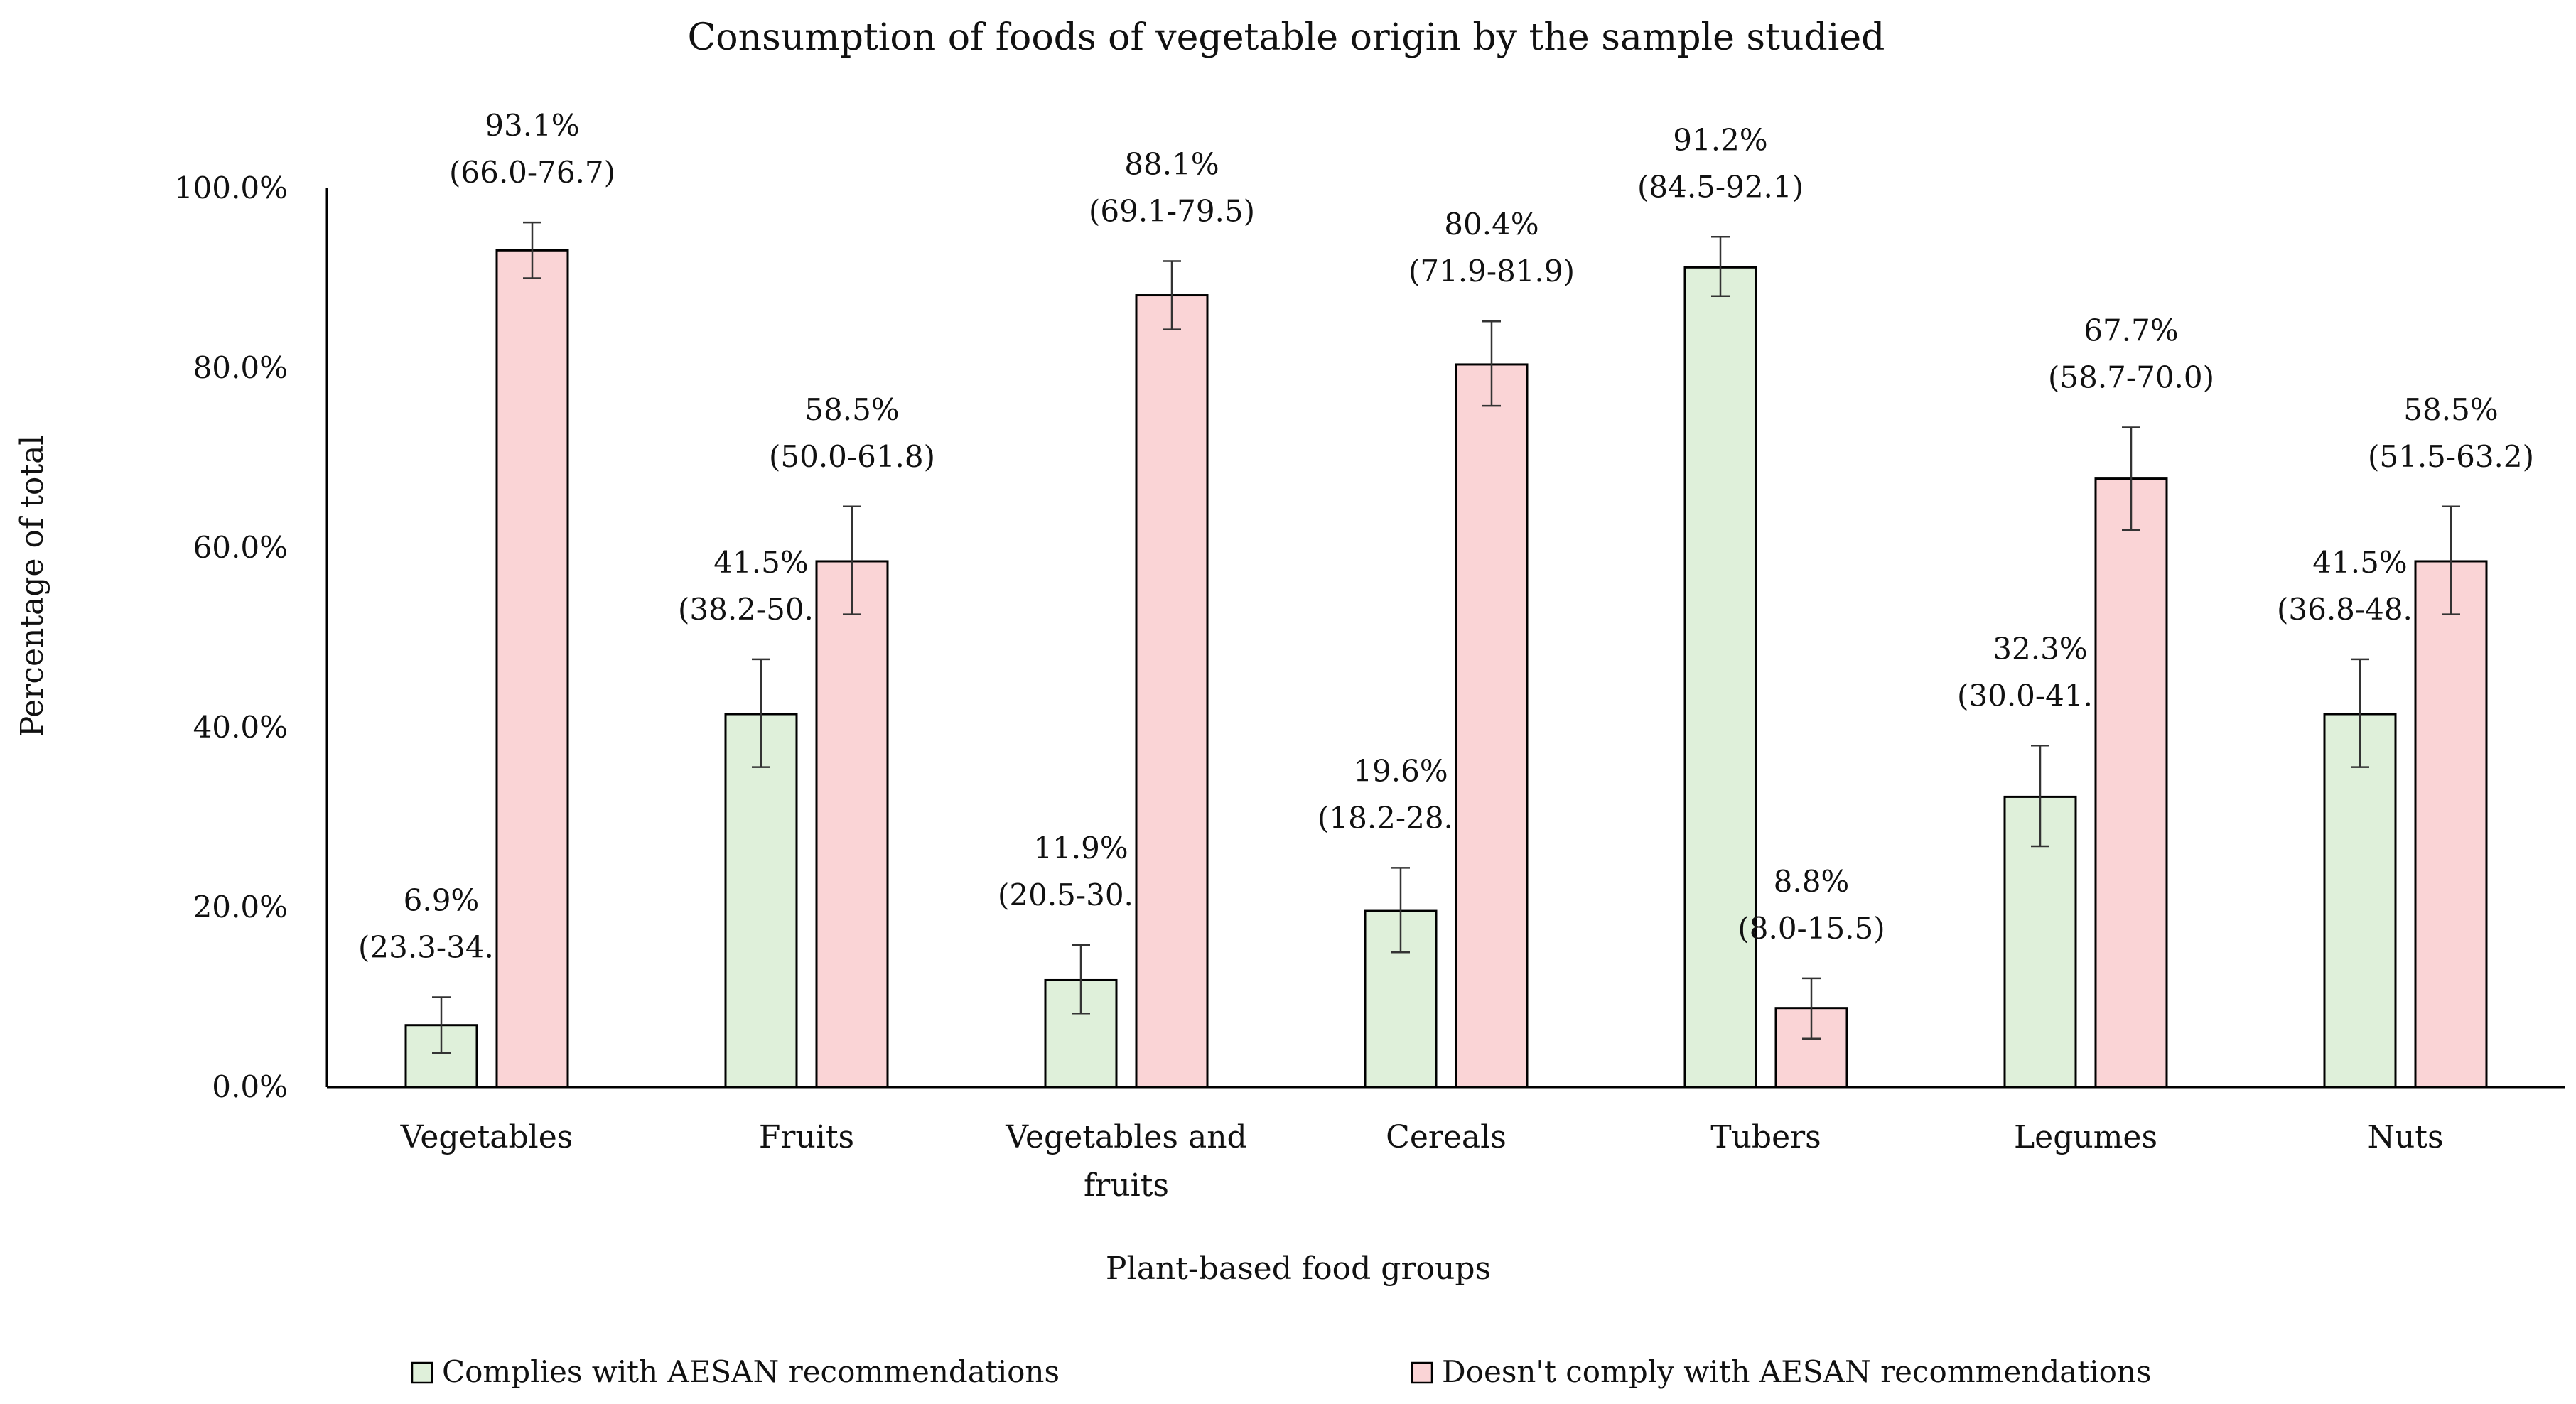  What do you see at coordinates (1125, 1161) in the screenshot?
I see `x-tick-label: Vegetables and fruits` at bounding box center [1125, 1161].